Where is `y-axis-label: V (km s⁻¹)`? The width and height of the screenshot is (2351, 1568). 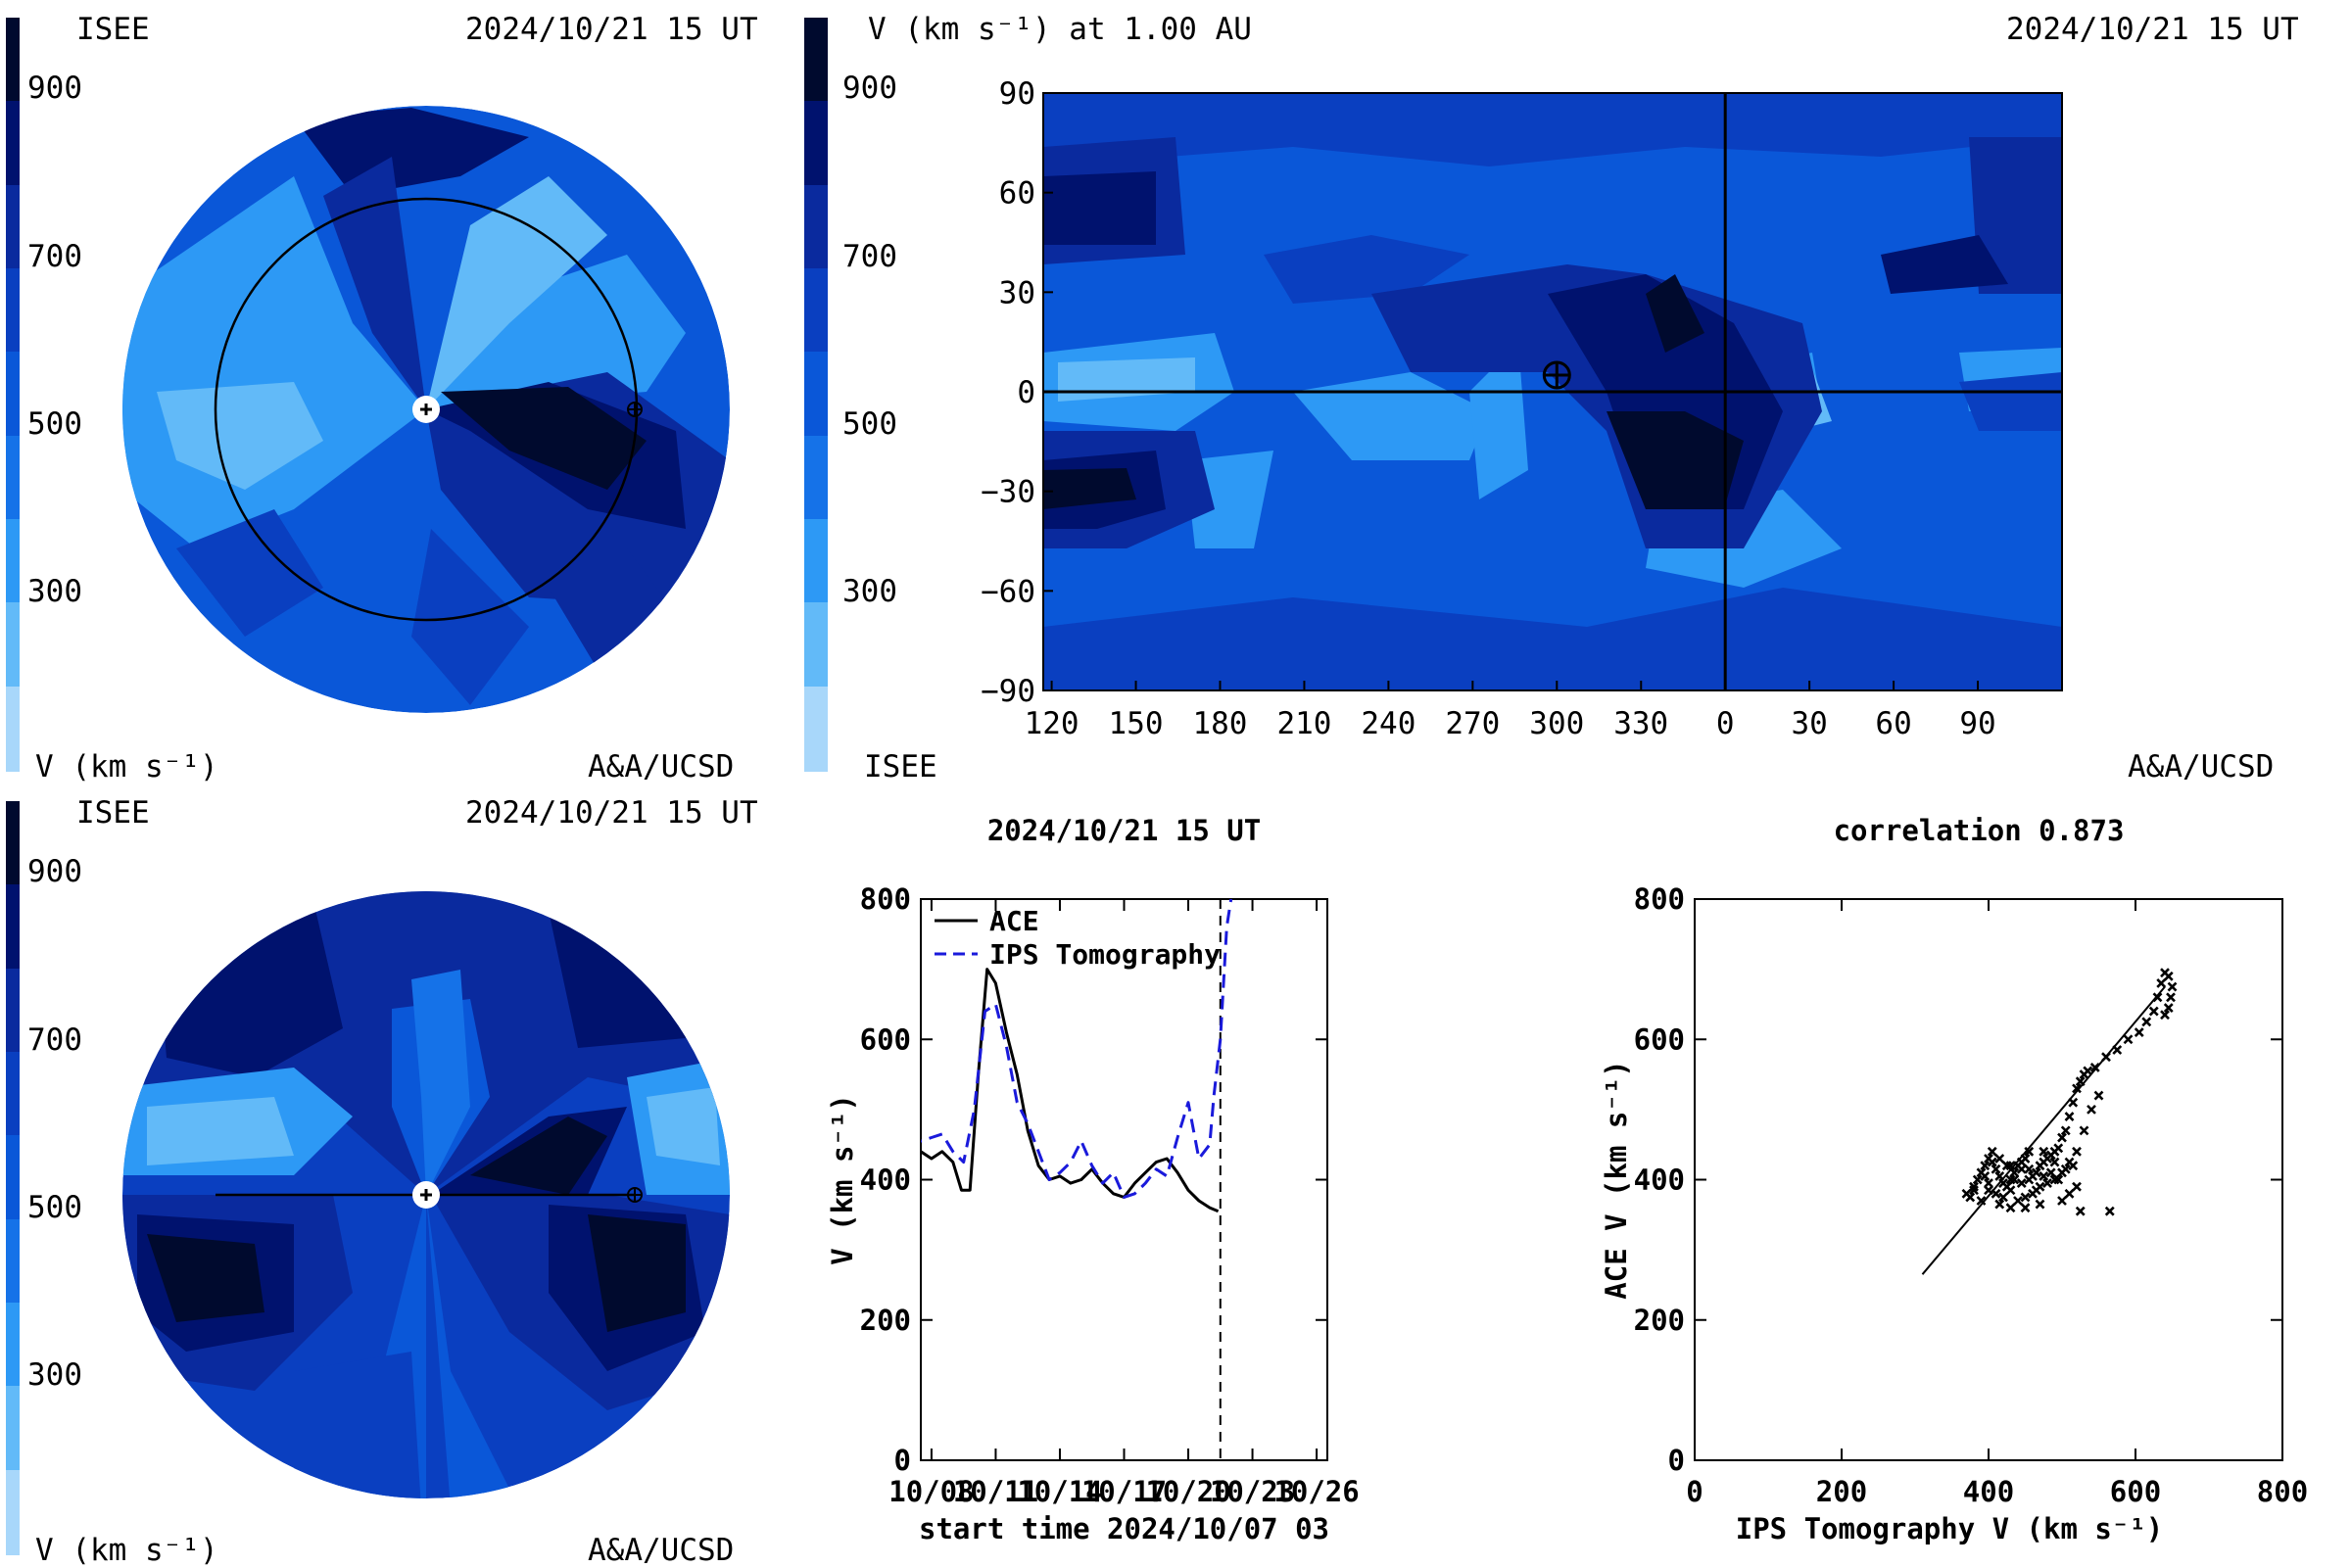 y-axis-label: V (km s⁻¹) is located at coordinates (842, 1179).